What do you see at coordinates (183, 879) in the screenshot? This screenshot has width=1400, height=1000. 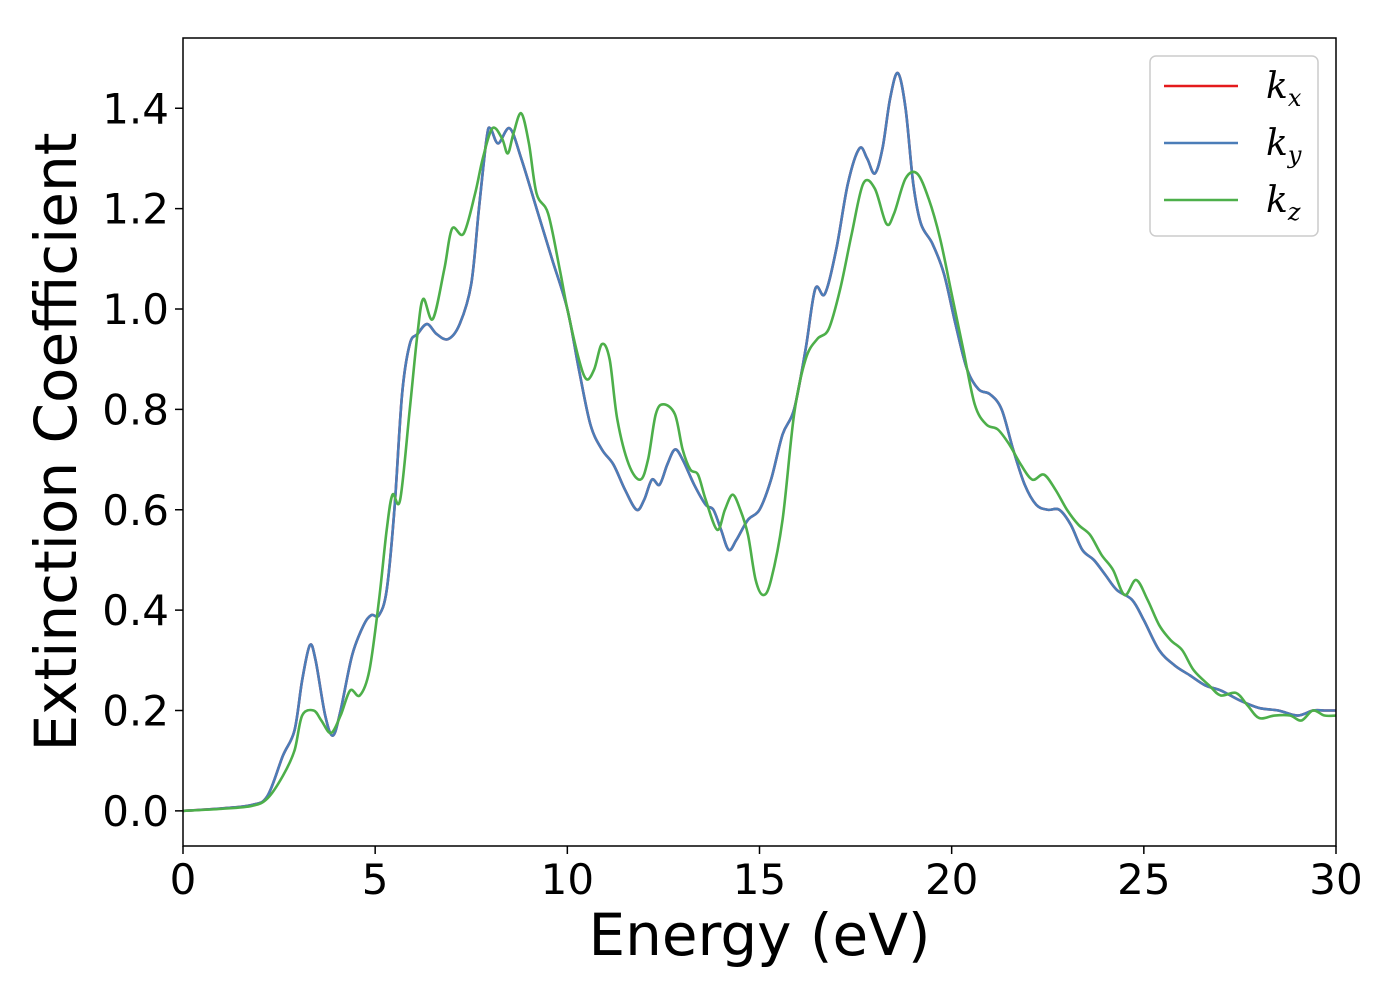 I see `x-tick-label: 0` at bounding box center [183, 879].